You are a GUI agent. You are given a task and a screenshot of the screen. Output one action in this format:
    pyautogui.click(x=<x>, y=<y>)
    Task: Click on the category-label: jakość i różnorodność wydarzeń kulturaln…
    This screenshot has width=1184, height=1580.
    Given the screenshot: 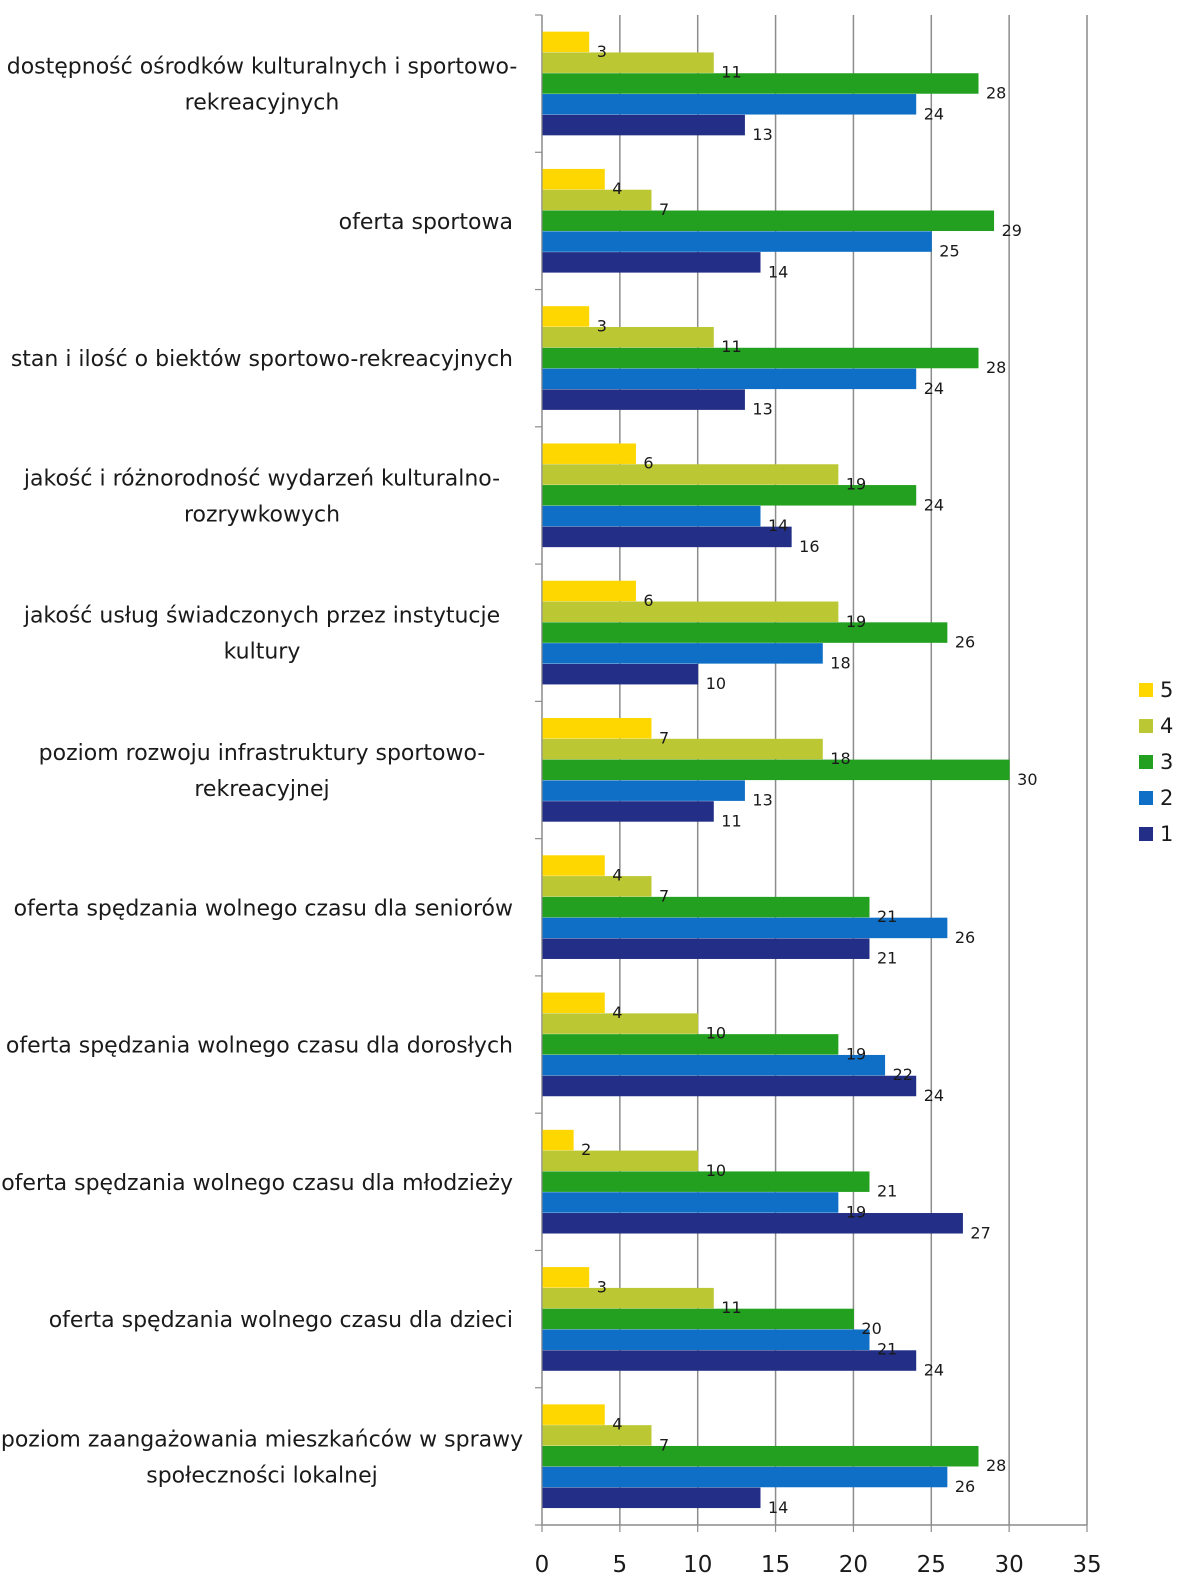 What is the action you would take?
    pyautogui.click(x=261, y=496)
    